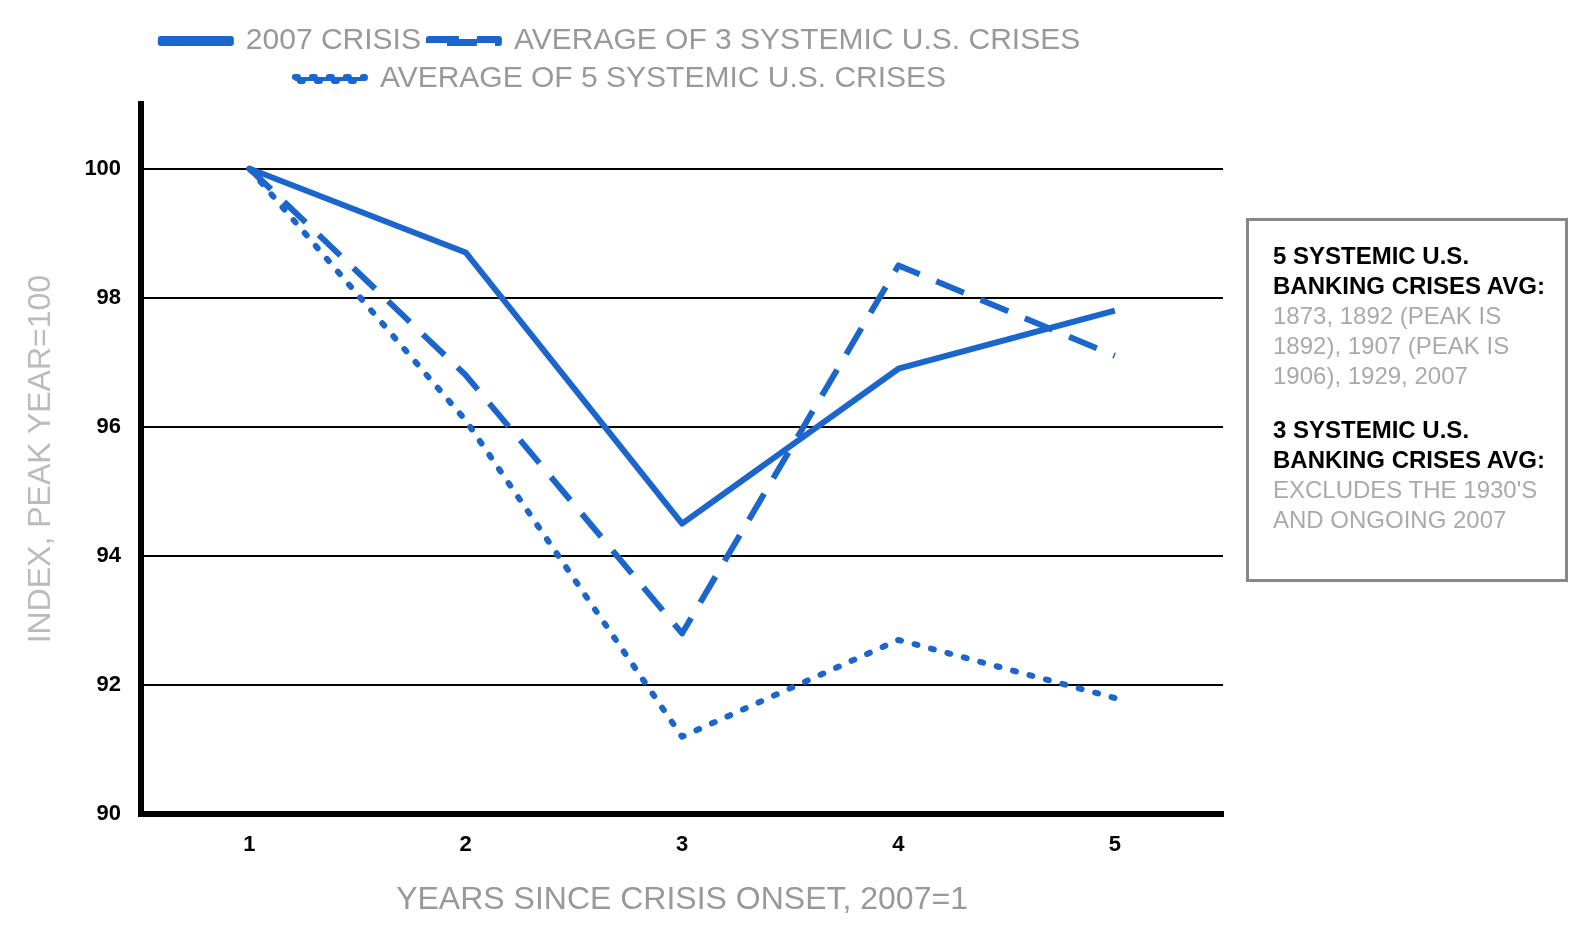 The height and width of the screenshot is (944, 1585). What do you see at coordinates (797, 39) in the screenshot?
I see `legend-label: AVERAGE OF 3 SYSTEMIC U.S. CRISES` at bounding box center [797, 39].